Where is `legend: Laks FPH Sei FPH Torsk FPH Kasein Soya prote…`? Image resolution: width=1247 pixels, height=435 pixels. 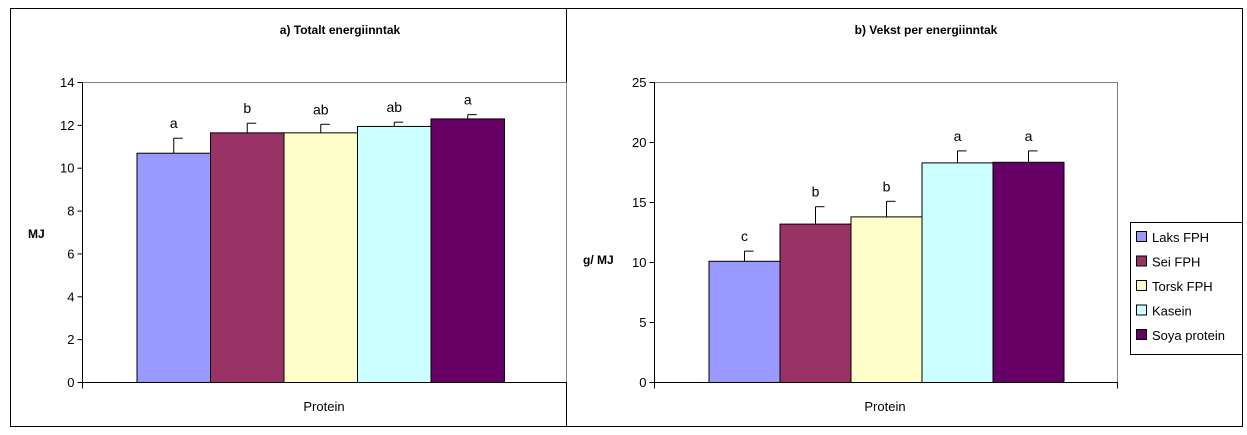 legend: Laks FPH Sei FPH Torsk FPH Kasein Soya prote… is located at coordinates (1186, 288).